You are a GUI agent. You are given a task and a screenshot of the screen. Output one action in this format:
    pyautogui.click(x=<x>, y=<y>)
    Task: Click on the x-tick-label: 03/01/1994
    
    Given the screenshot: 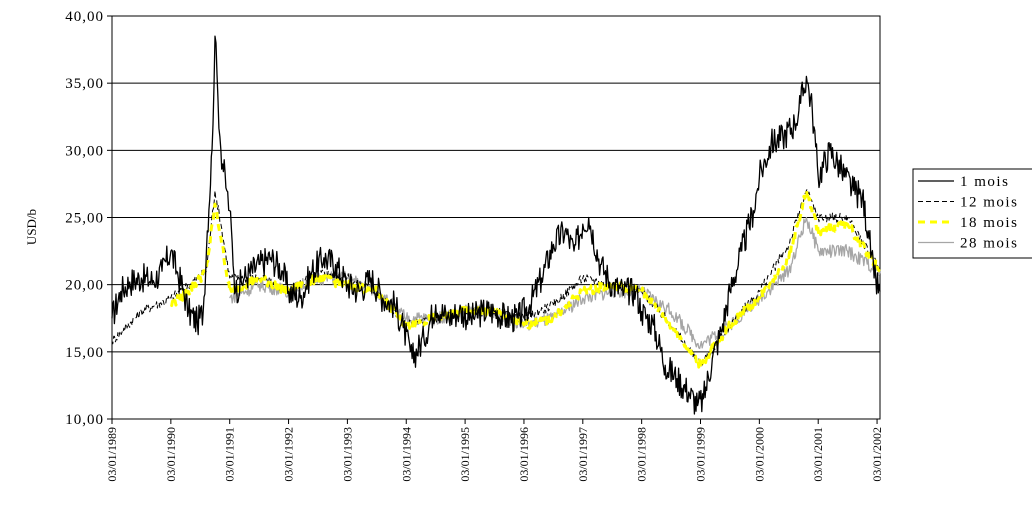 What is the action you would take?
    pyautogui.click(x=406, y=454)
    